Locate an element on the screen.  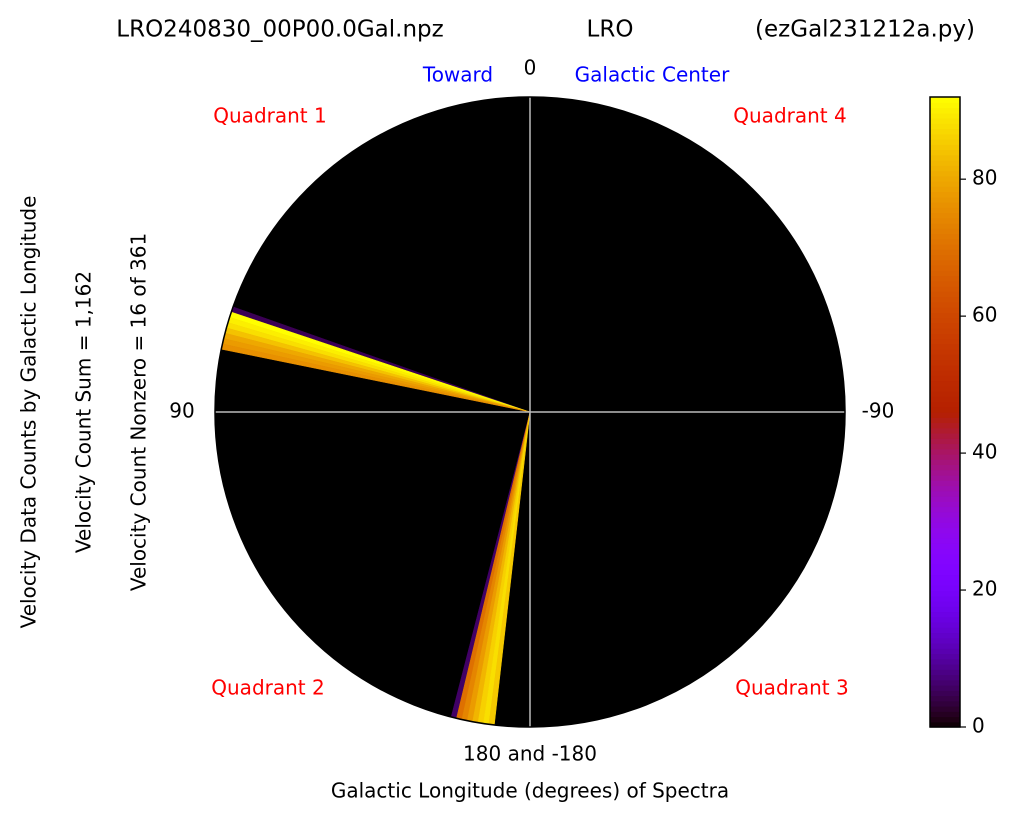
quadrant-label: Quadrant 4 is located at coordinates (789, 116).